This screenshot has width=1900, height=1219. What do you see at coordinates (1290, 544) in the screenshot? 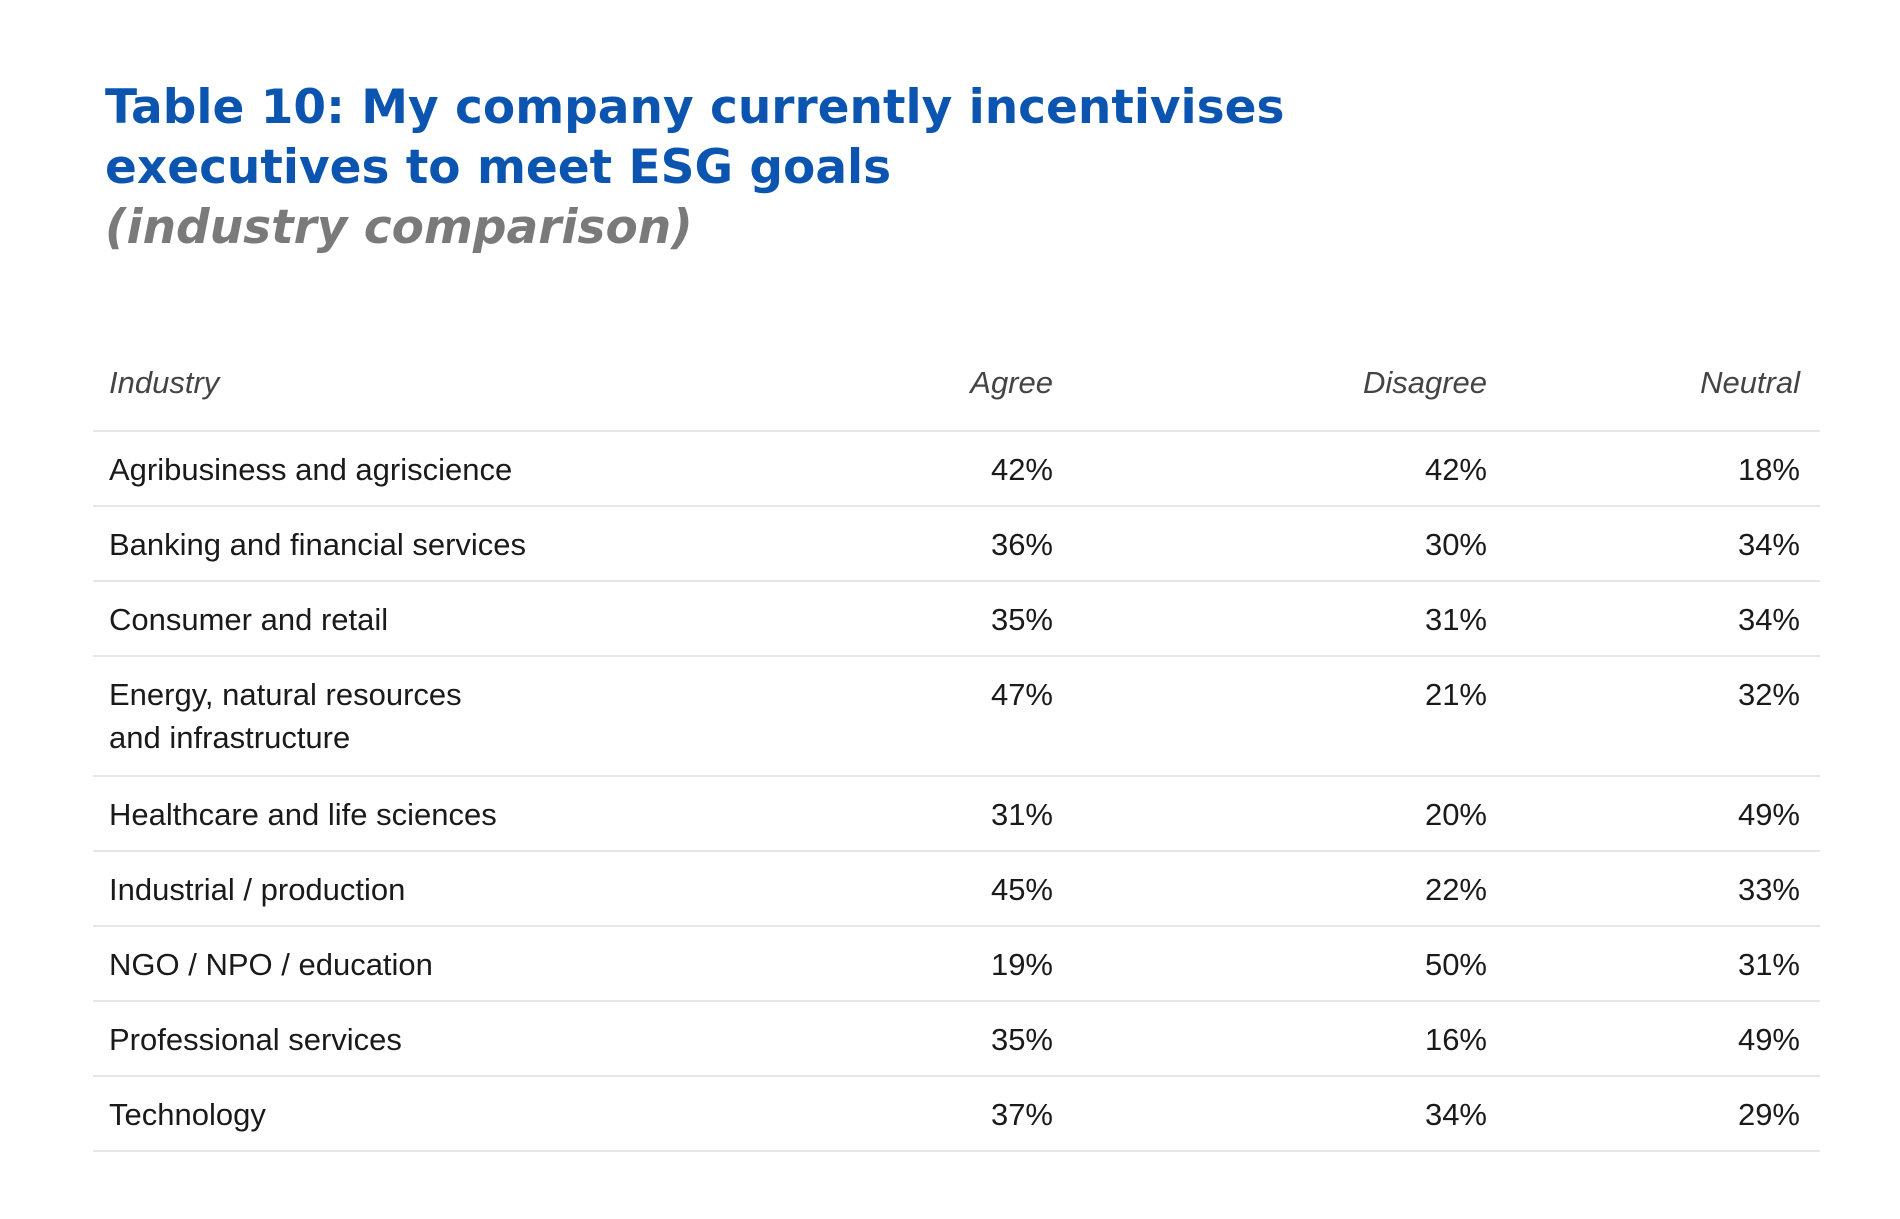
I see `cell-disagree: 30%` at bounding box center [1290, 544].